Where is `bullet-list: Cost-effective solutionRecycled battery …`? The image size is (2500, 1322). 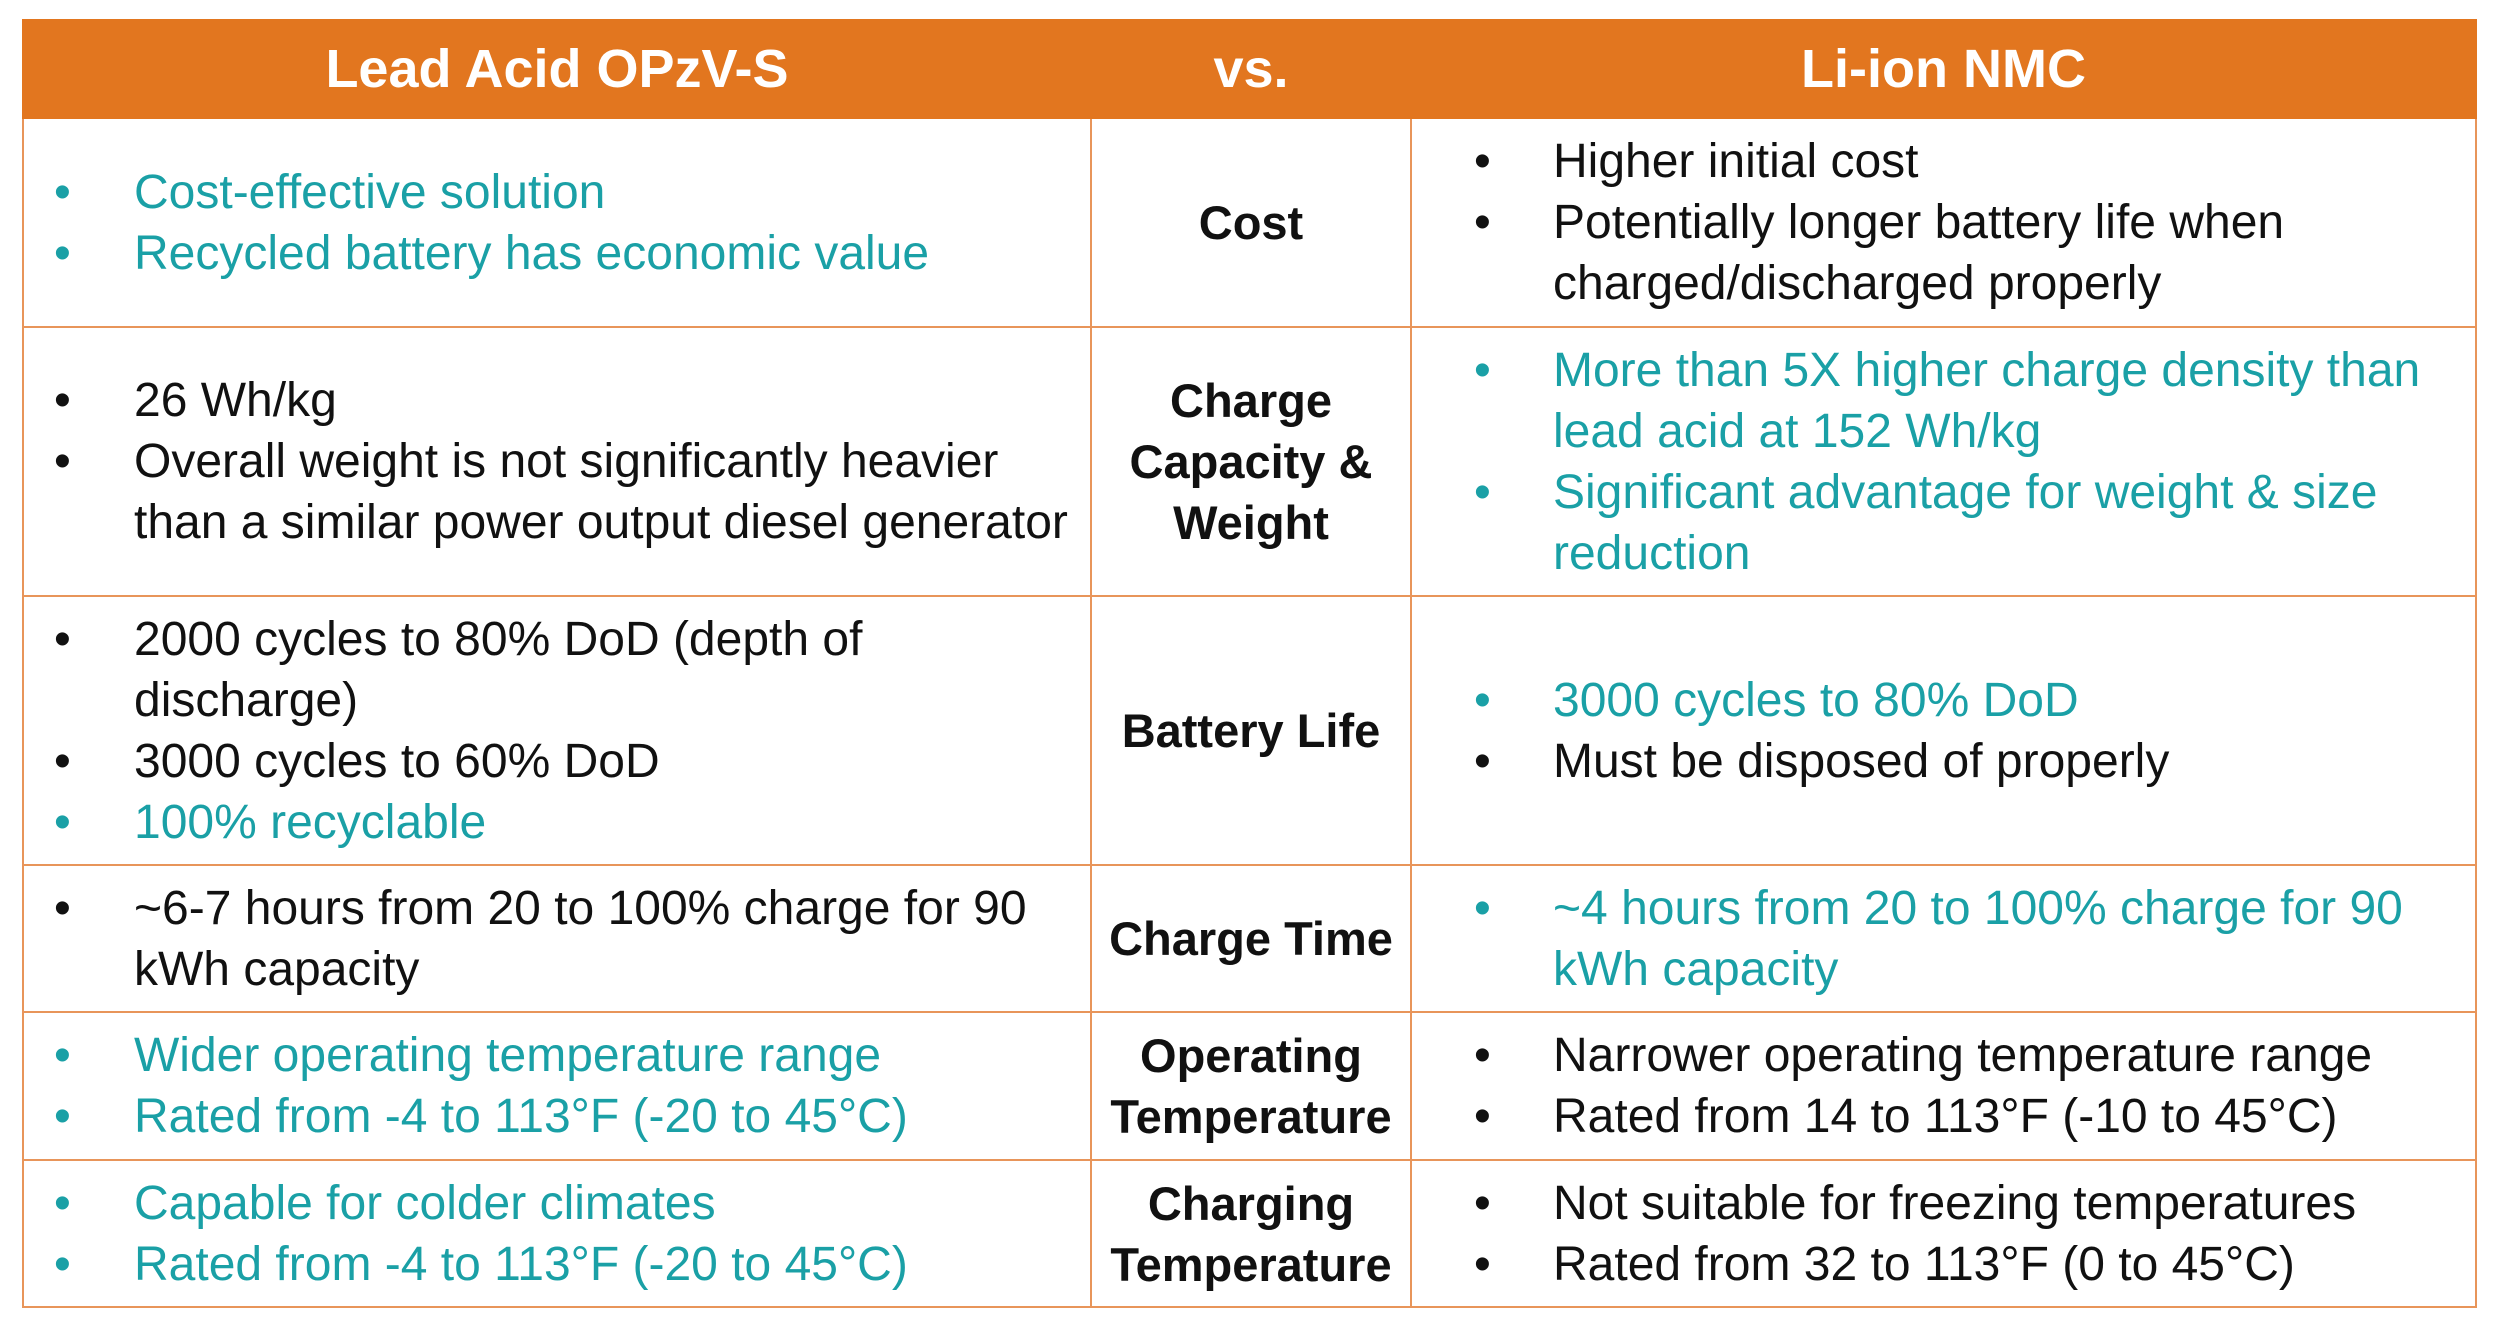
bullet-list: Cost-effective solutionRecycled battery … is located at coordinates (557, 223).